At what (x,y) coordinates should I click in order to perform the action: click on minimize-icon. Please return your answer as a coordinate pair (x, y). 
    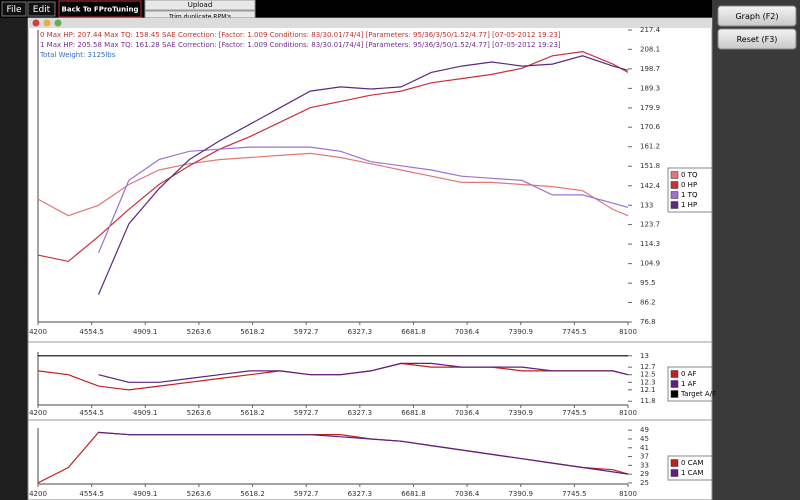
    Looking at the image, I should click on (47, 23).